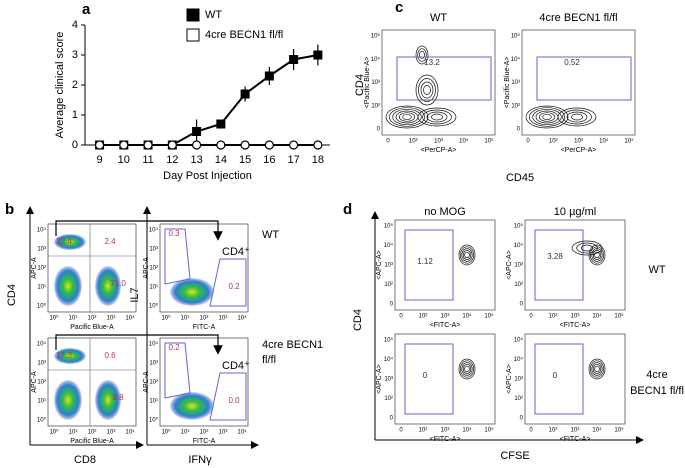 The width and height of the screenshot is (685, 468). Describe the element at coordinates (12, 295) in the screenshot. I see `label: CD4` at that location.